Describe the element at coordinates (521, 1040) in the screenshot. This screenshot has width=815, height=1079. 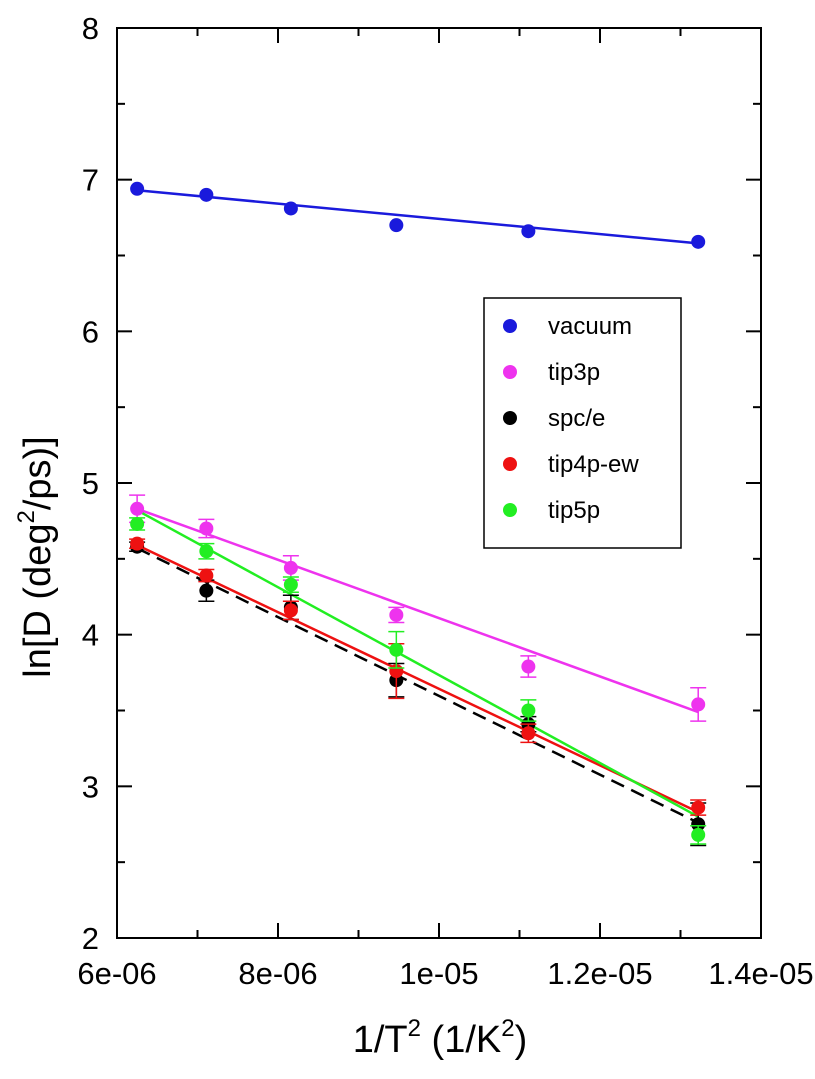
I see `x-axis-title-close: )` at that location.